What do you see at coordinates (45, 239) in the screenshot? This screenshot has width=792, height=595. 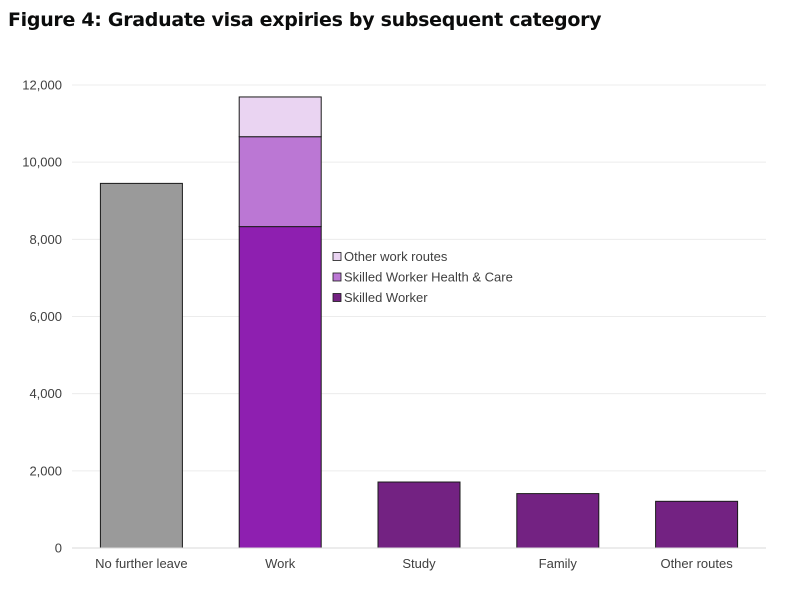 I see `y-tick-label: 8,000` at bounding box center [45, 239].